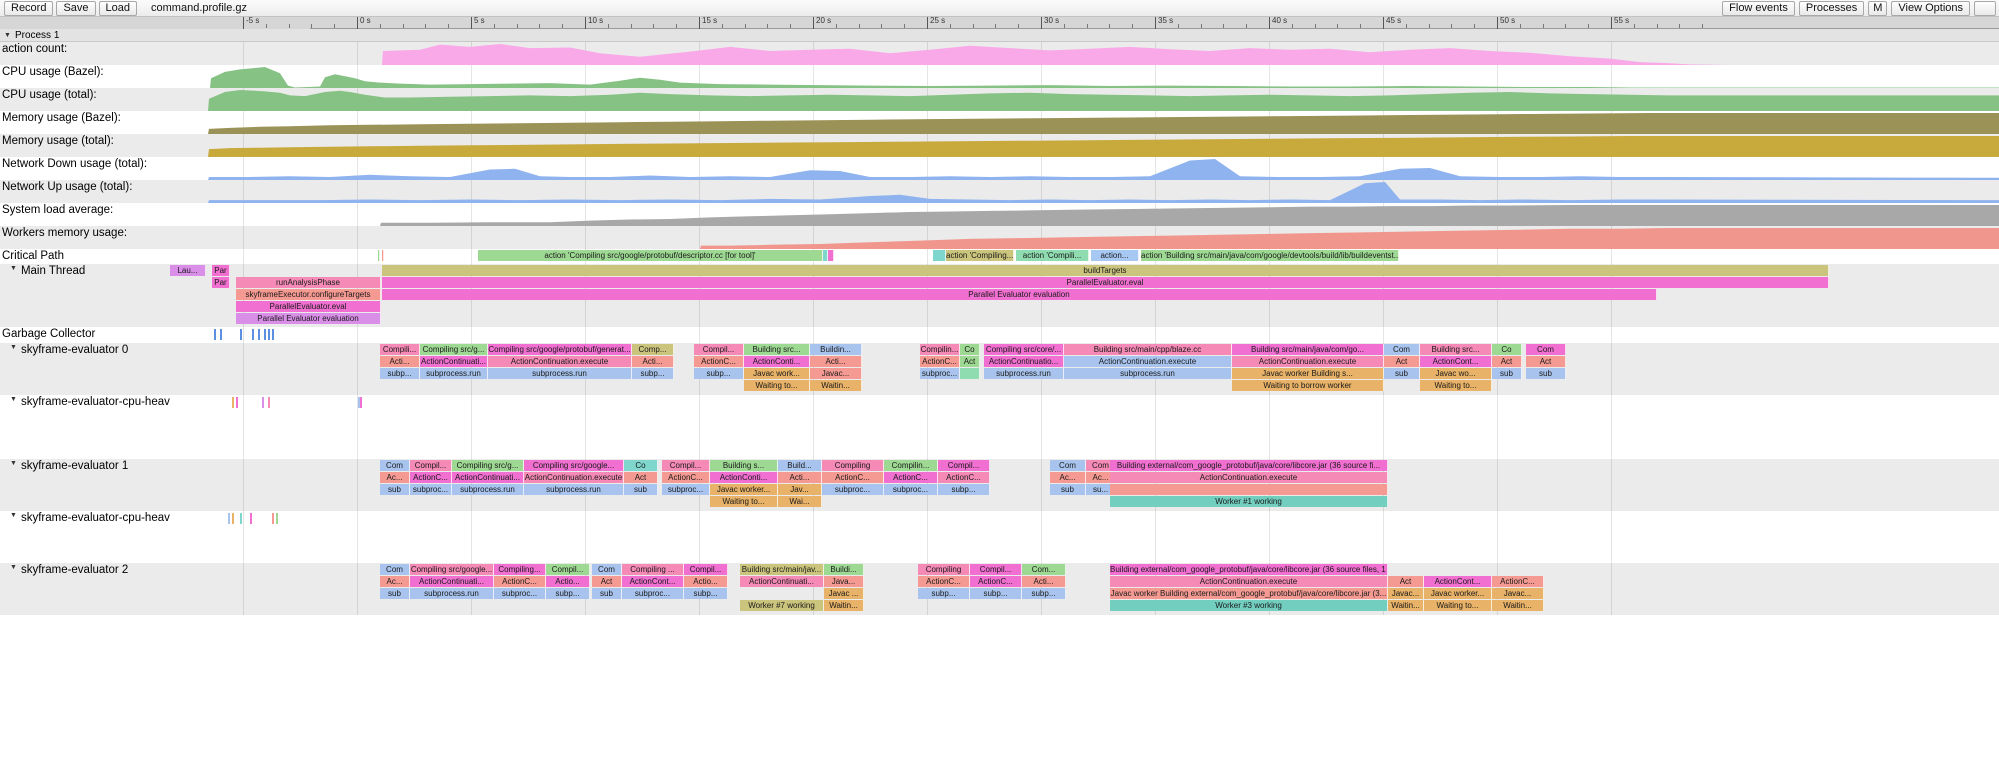  What do you see at coordinates (782, 605) in the screenshot?
I see `trace-slice: Worker #7 working` at bounding box center [782, 605].